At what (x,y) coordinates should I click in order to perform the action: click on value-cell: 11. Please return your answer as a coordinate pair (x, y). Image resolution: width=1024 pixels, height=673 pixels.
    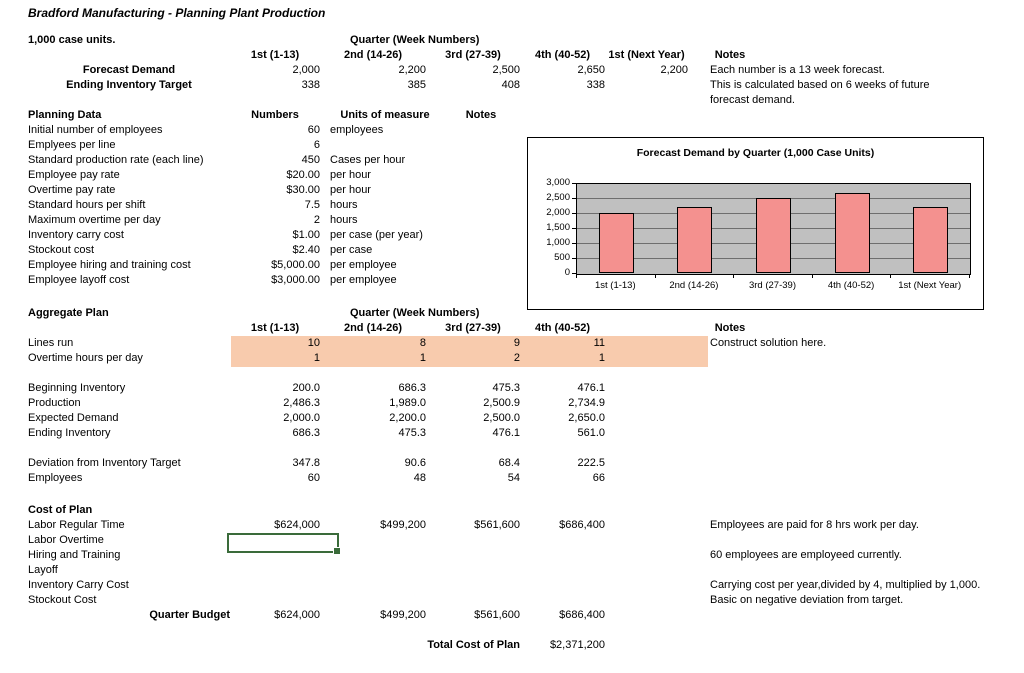
    Looking at the image, I should click on (599, 343).